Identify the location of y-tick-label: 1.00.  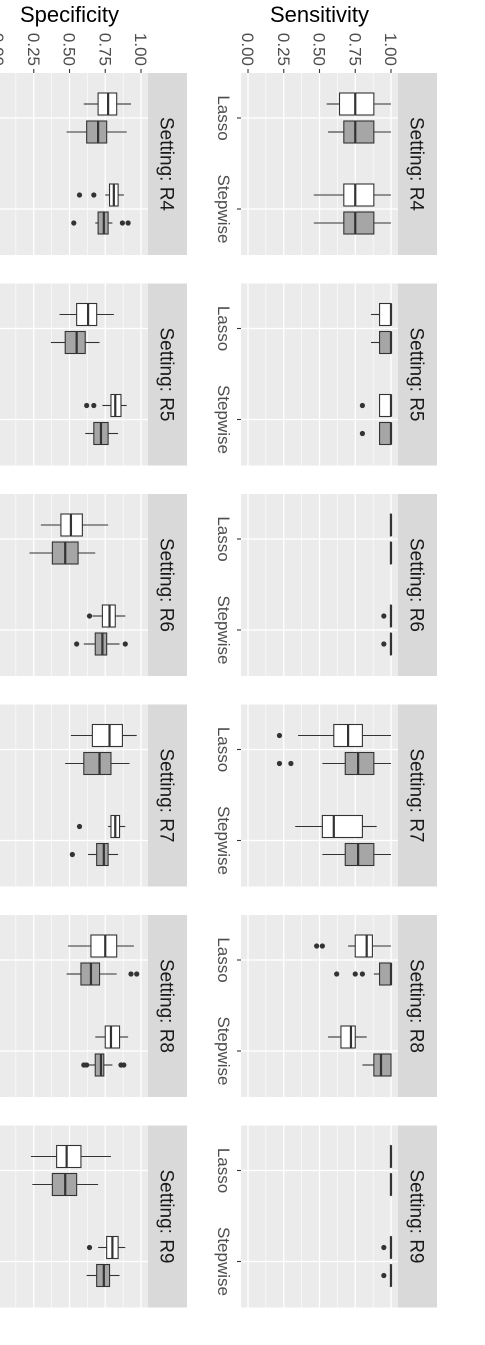
(140, 49).